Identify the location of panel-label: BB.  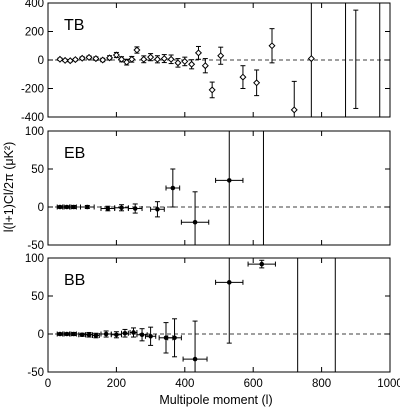
(74, 280).